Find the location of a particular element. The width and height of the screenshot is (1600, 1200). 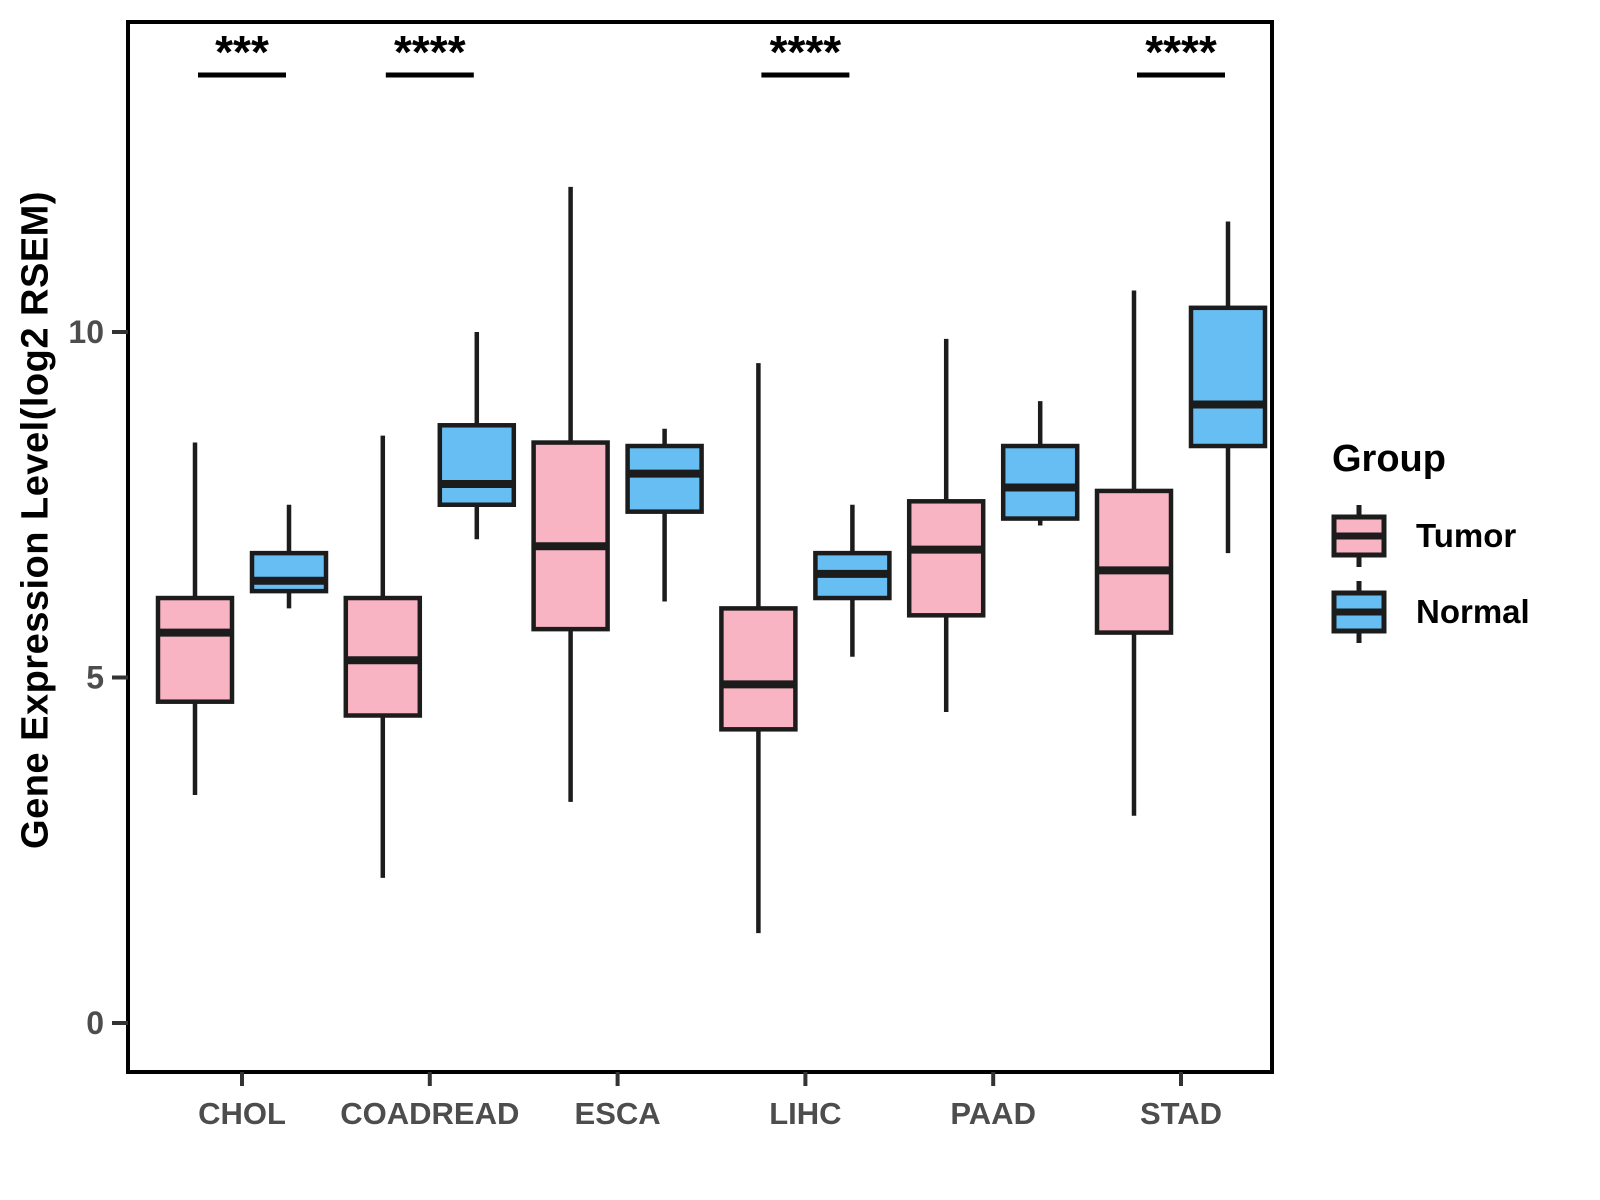

x-tick-label-ESCA: ESCA is located at coordinates (618, 1113).